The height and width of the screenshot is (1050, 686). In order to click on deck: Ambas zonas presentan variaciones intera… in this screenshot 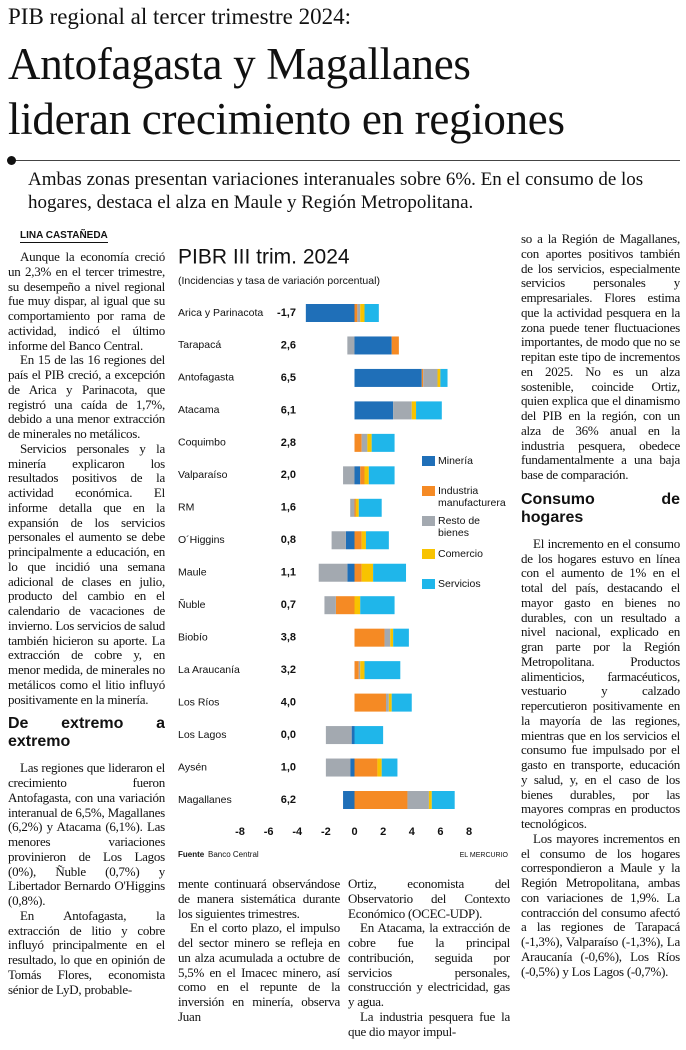, I will do `click(336, 191)`.